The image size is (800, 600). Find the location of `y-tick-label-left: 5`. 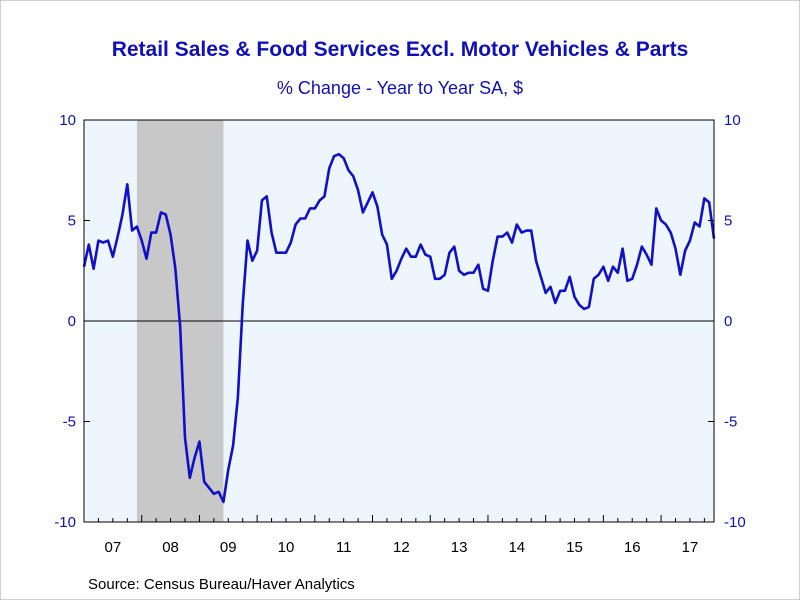

y-tick-label-left: 5 is located at coordinates (72, 221).